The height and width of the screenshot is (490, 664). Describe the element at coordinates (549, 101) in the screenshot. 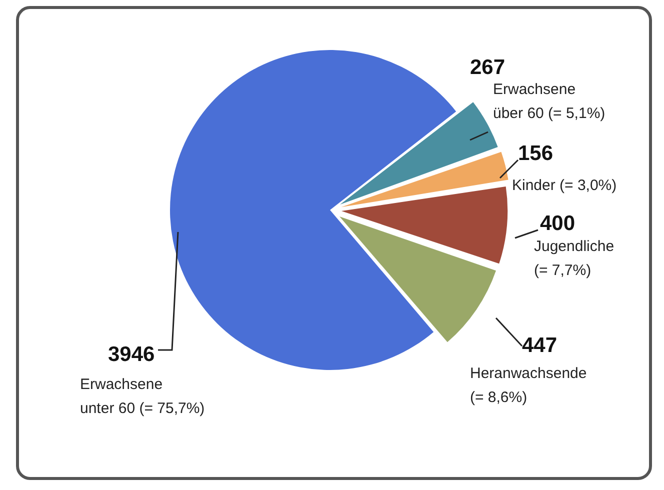

I see `slice-label: Erwachsene über 60 (= 5,1%)` at that location.